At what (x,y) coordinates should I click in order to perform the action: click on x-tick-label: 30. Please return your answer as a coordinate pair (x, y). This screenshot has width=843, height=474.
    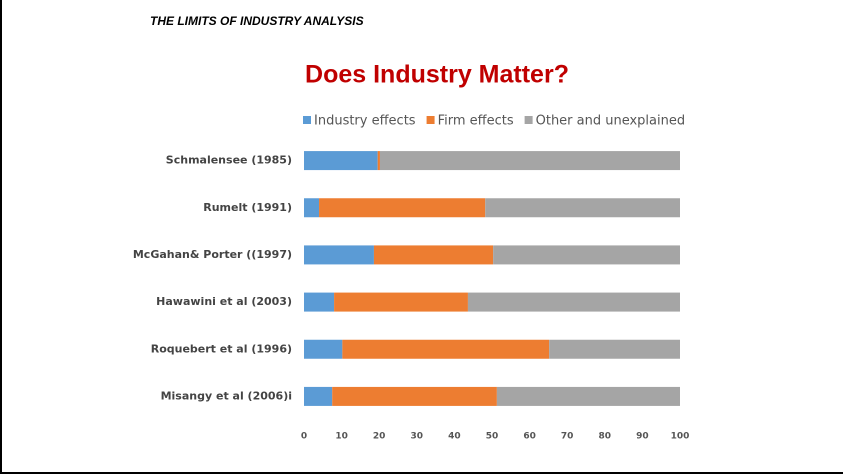
    Looking at the image, I should click on (417, 437).